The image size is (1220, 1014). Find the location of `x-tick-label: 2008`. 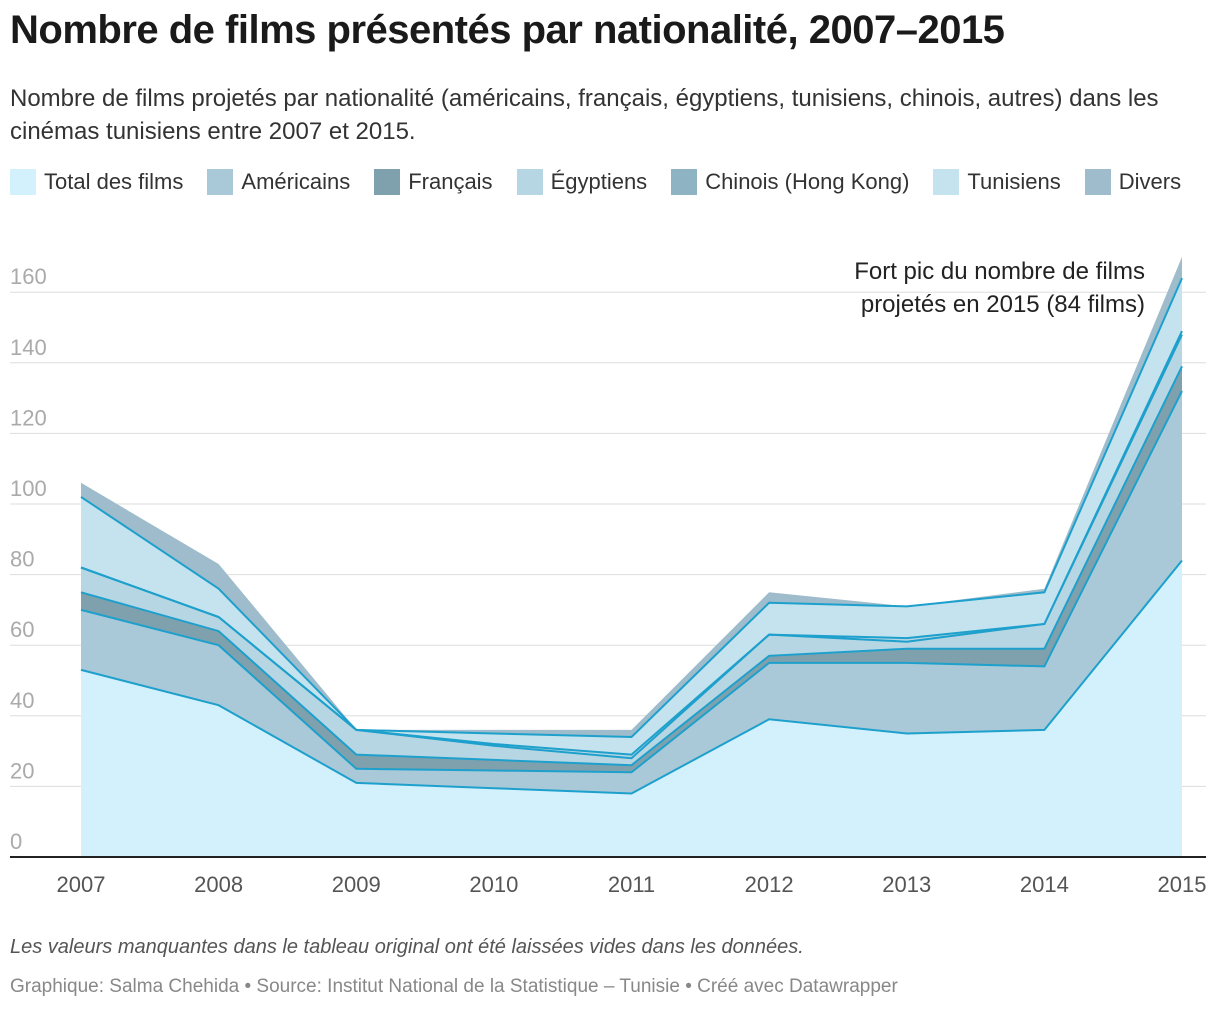

x-tick-label: 2008 is located at coordinates (218, 884).